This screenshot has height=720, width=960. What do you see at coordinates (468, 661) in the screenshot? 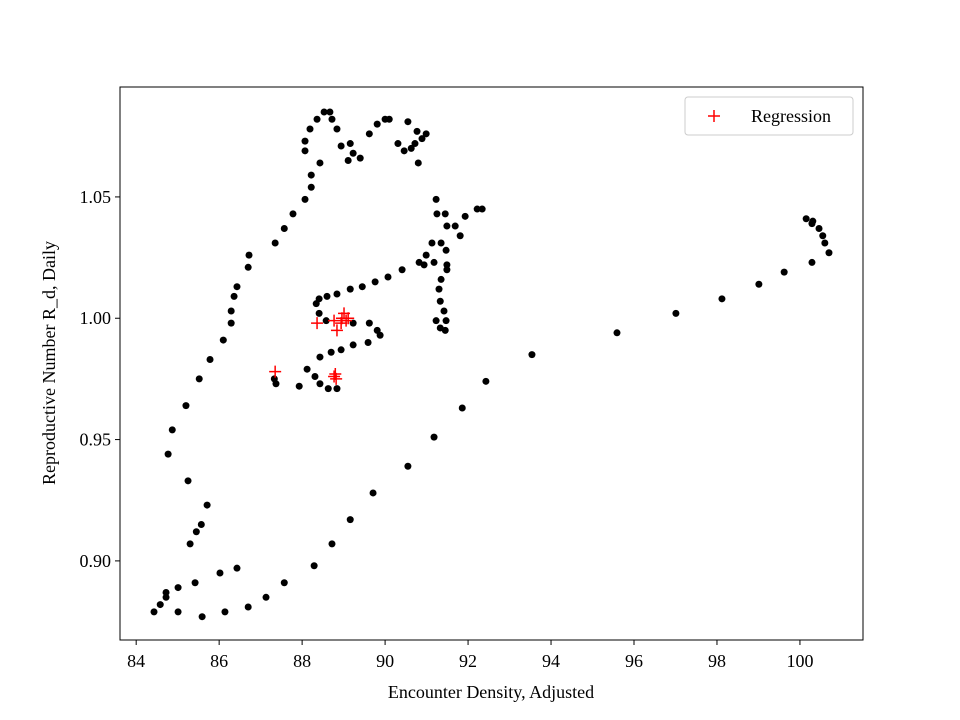
I see `x-tick-label: 92` at bounding box center [468, 661].